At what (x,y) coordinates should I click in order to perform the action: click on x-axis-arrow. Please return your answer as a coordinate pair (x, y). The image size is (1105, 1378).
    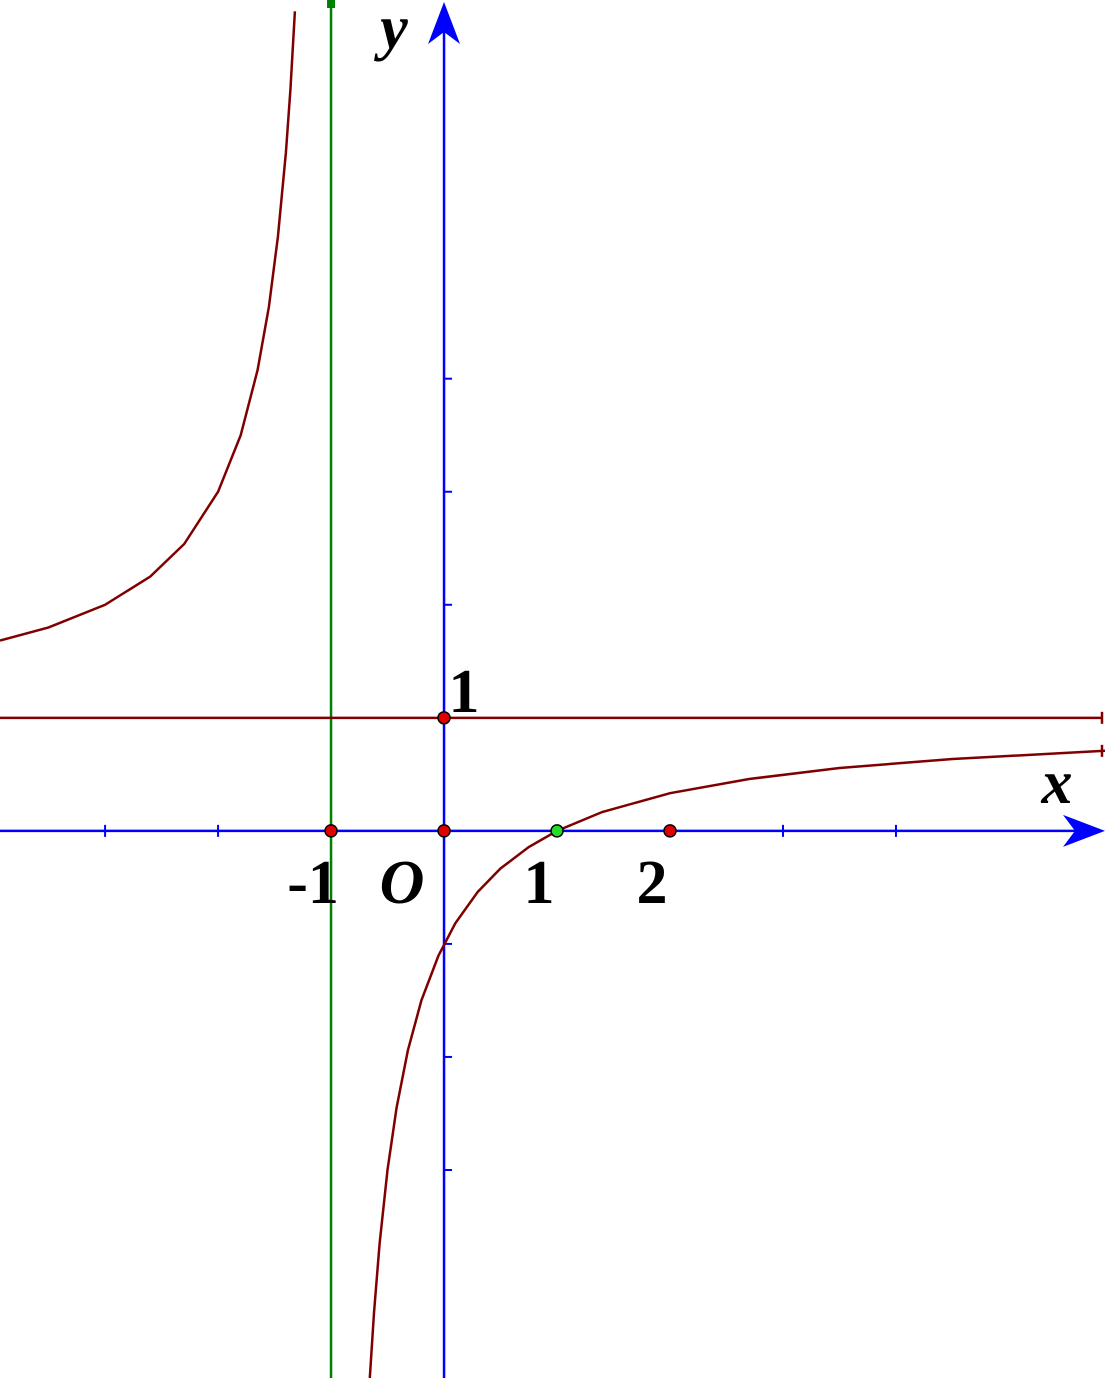
    Looking at the image, I should click on (1084, 830).